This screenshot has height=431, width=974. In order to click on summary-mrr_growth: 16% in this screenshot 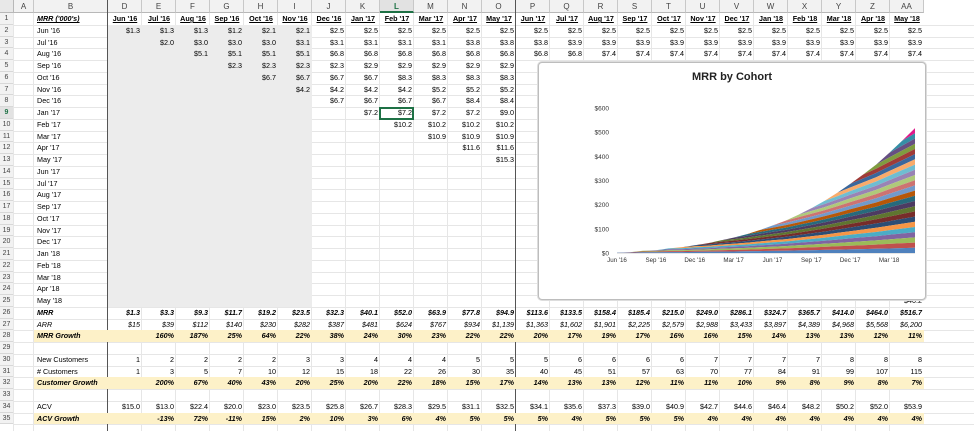, I will do `click(676, 336)`.